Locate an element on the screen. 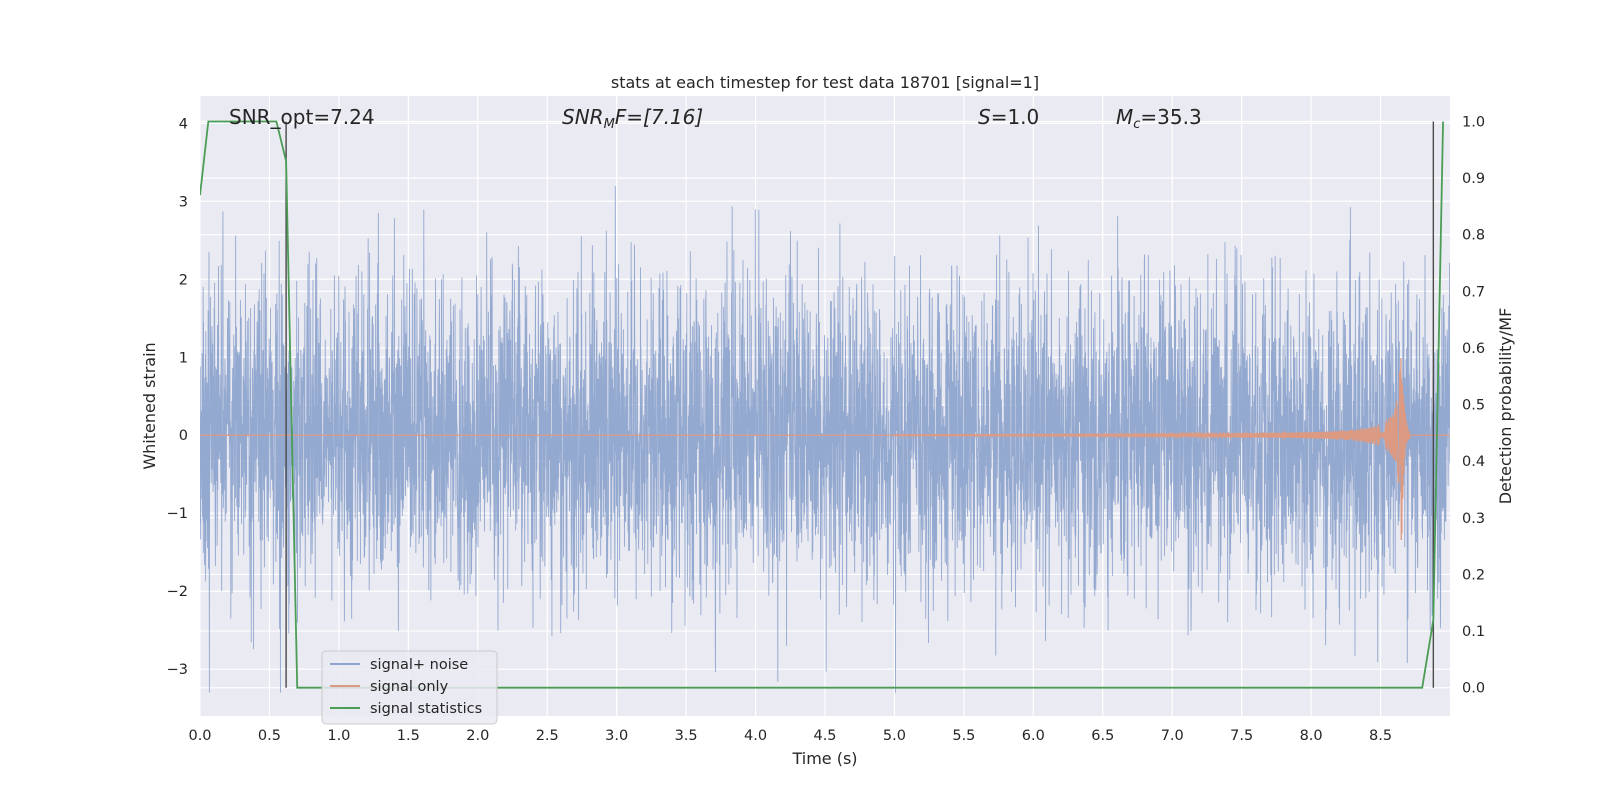 The height and width of the screenshot is (800, 1600). y-right-tick-label: 1.0 is located at coordinates (1473, 122).